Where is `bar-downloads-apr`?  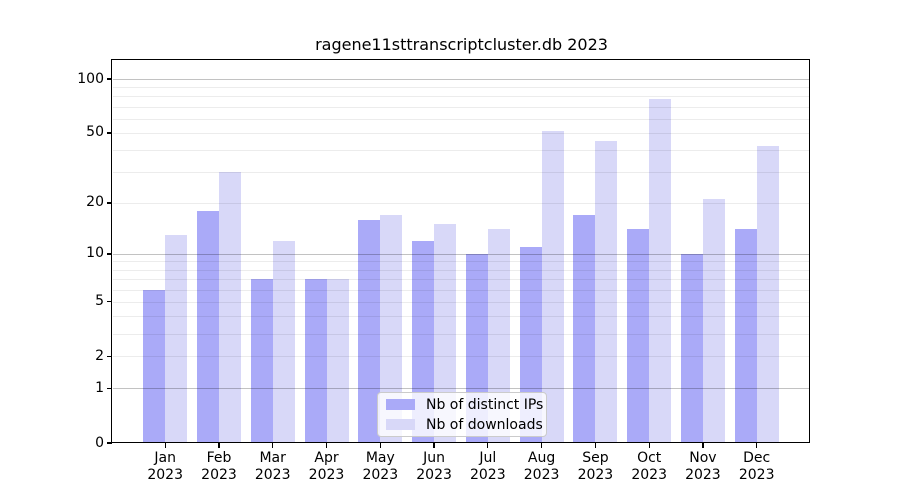 bar-downloads-apr is located at coordinates (337, 361).